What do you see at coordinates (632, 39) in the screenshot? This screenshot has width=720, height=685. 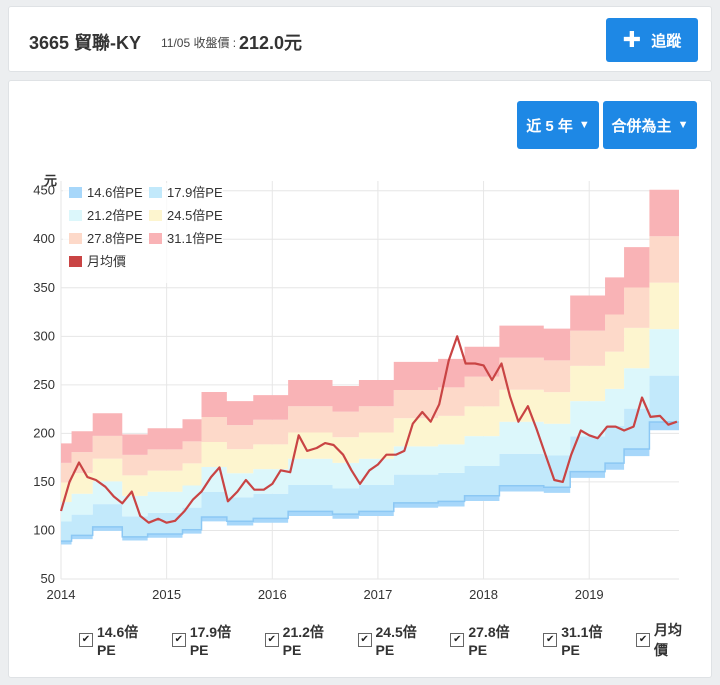 I see `plus-icon: ✚` at bounding box center [632, 39].